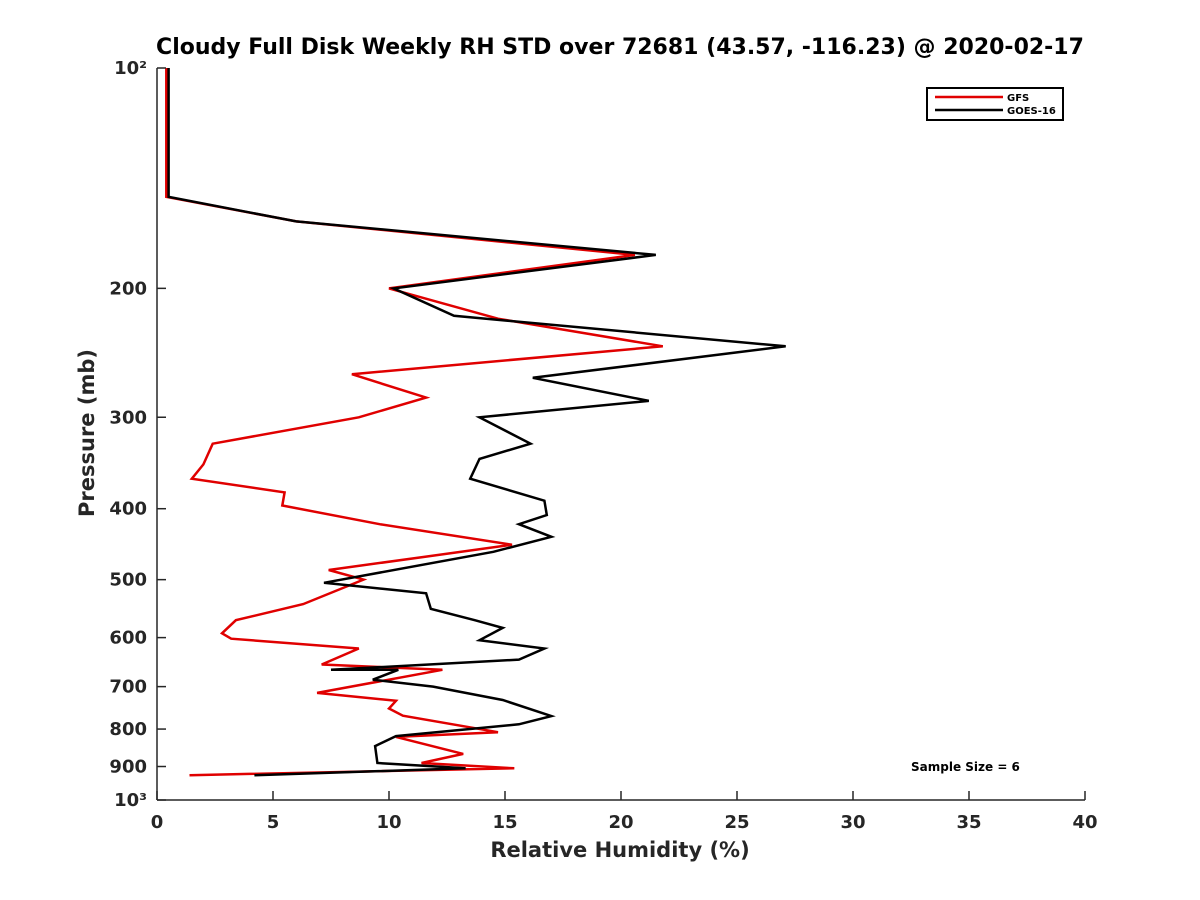 The height and width of the screenshot is (900, 1200). What do you see at coordinates (504, 822) in the screenshot?
I see `x-tick-label: 15` at bounding box center [504, 822].